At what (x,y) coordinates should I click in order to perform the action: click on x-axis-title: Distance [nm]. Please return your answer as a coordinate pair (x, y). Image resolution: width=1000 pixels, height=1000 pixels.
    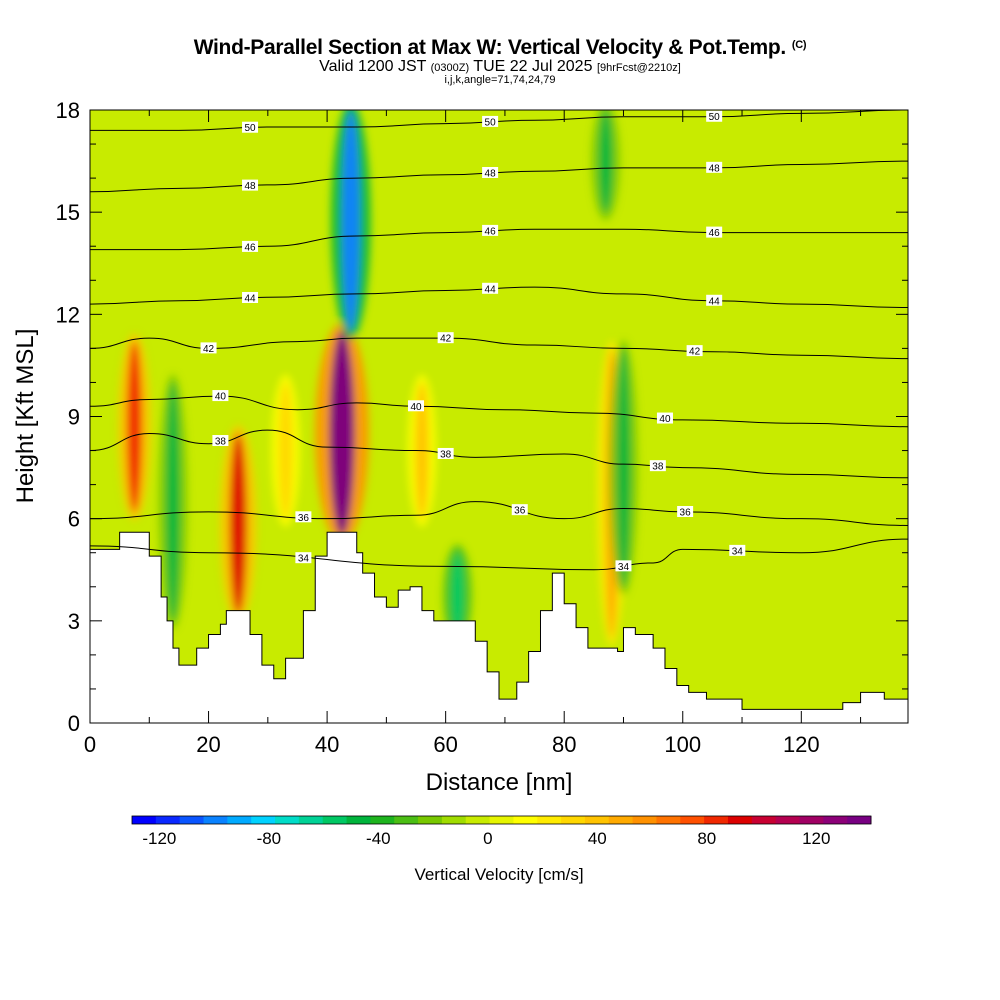
    Looking at the image, I should click on (499, 782).